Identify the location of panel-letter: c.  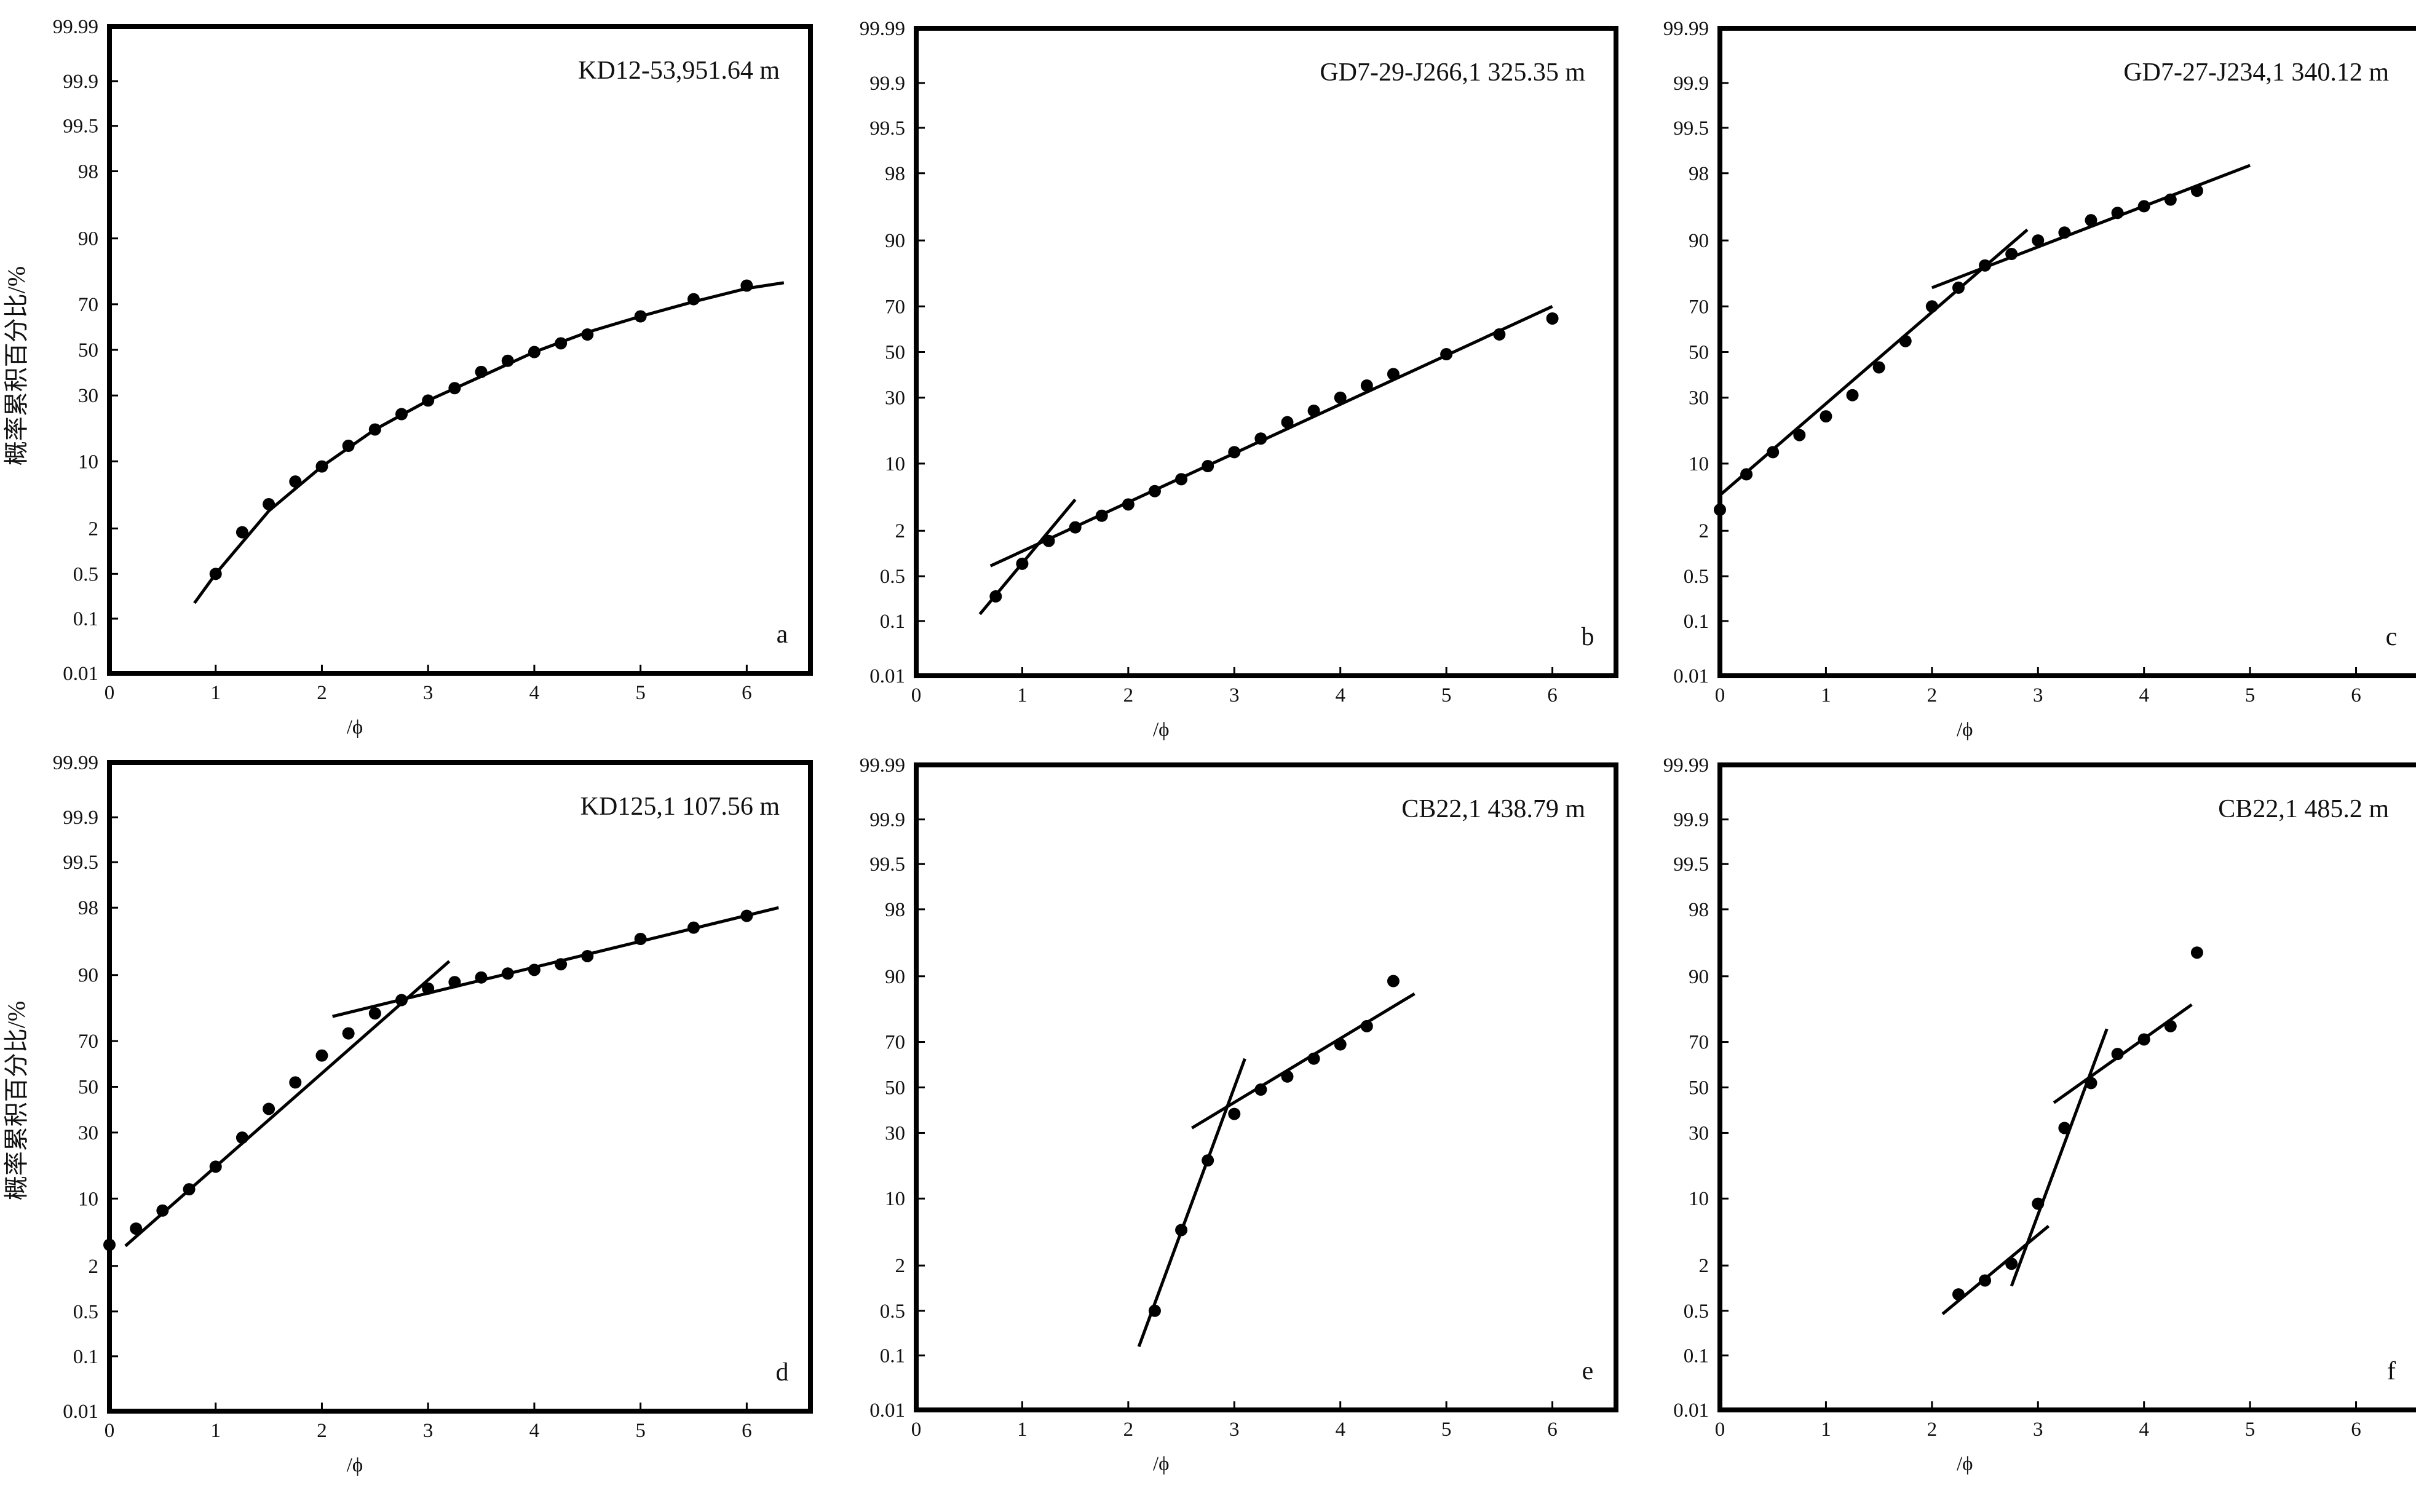
(2392, 637).